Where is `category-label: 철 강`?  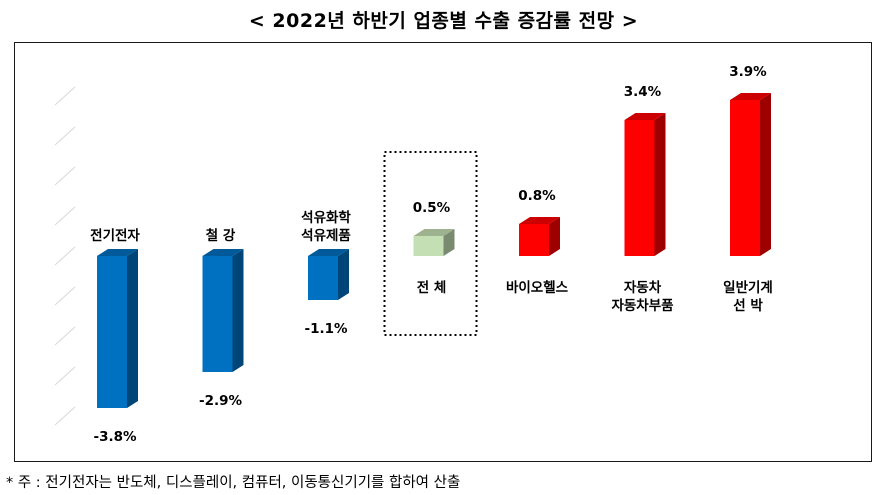 category-label: 철 강 is located at coordinates (221, 235).